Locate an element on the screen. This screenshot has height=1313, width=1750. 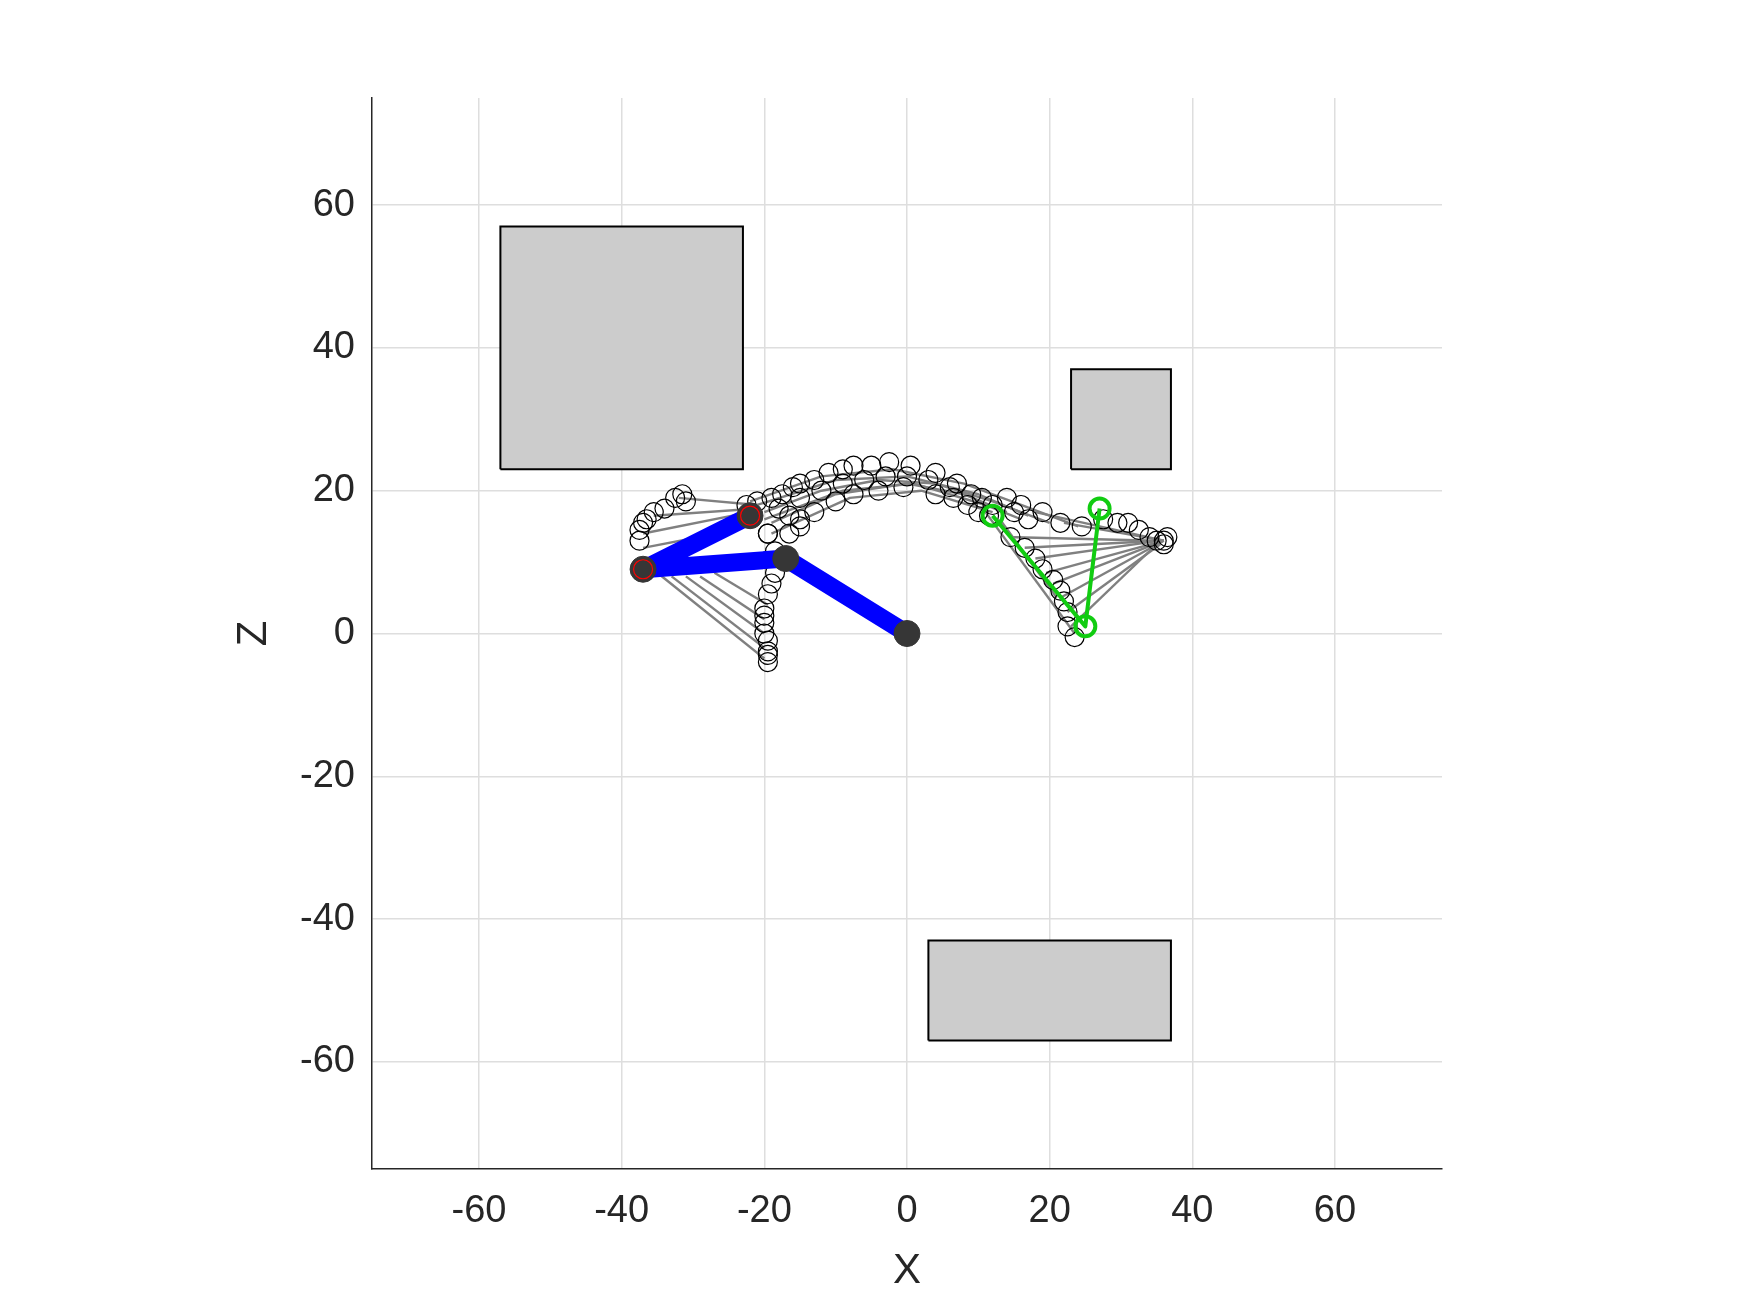
y-tick-label: -20 is located at coordinates (327, 773).